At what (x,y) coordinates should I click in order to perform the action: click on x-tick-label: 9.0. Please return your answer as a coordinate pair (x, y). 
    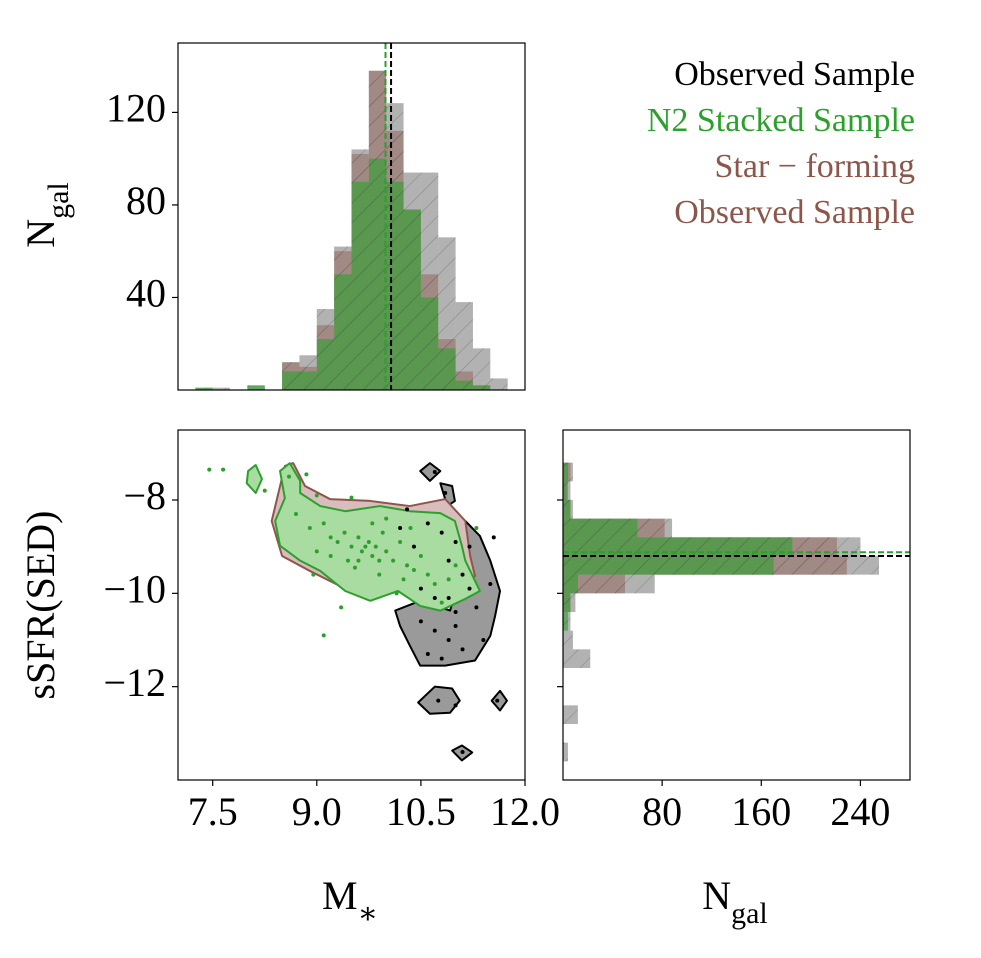
    Looking at the image, I should click on (317, 811).